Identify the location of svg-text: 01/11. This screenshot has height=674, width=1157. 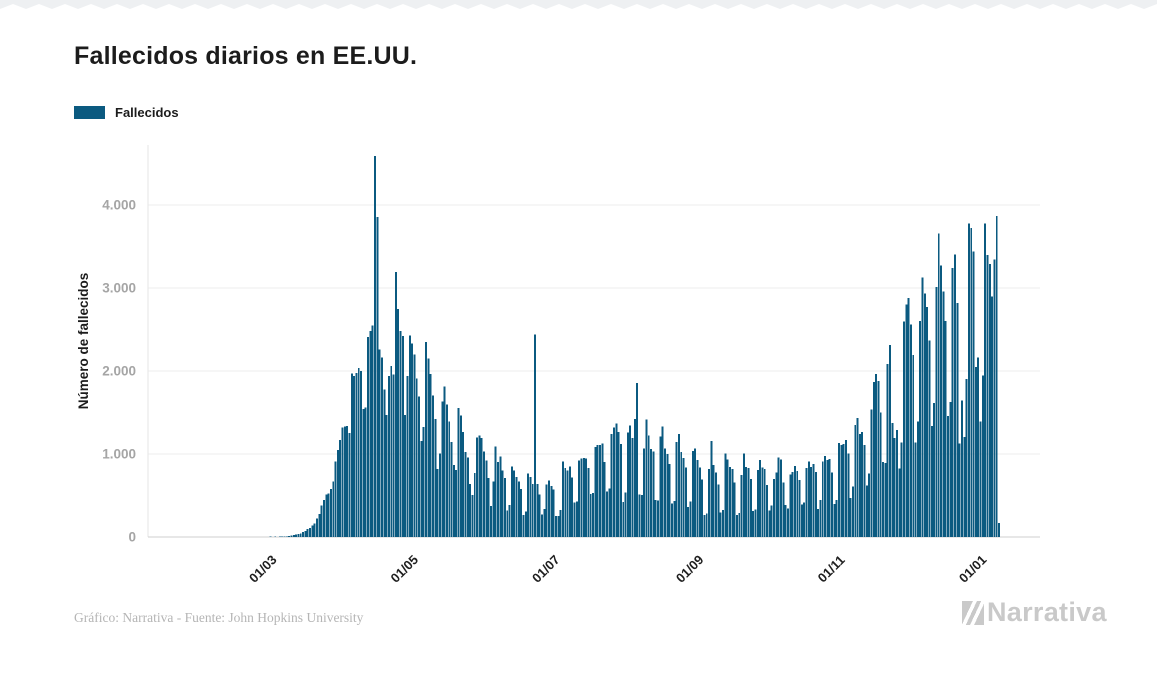
(831, 568).